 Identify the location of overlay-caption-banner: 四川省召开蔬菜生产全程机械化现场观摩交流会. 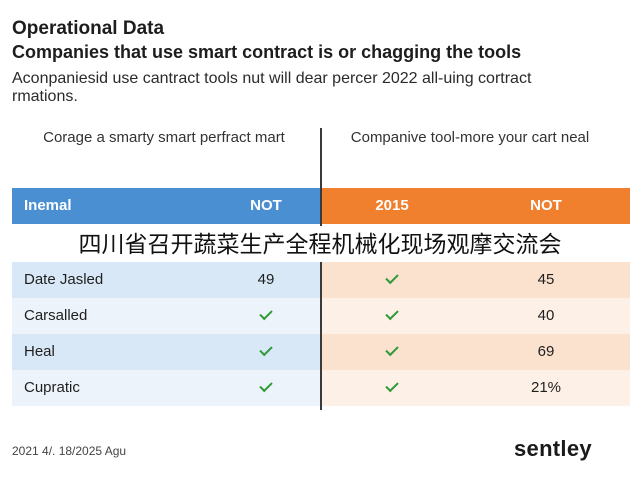
(320, 244).